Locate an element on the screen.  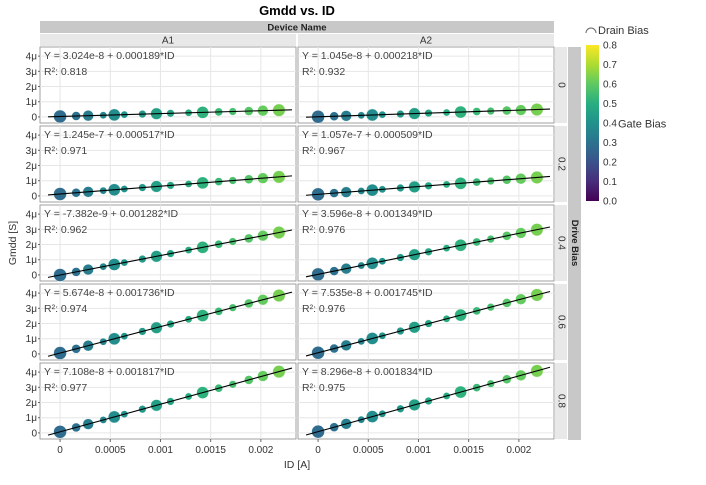
y-axis-label: Gmdd [S] is located at coordinates (13, 243).